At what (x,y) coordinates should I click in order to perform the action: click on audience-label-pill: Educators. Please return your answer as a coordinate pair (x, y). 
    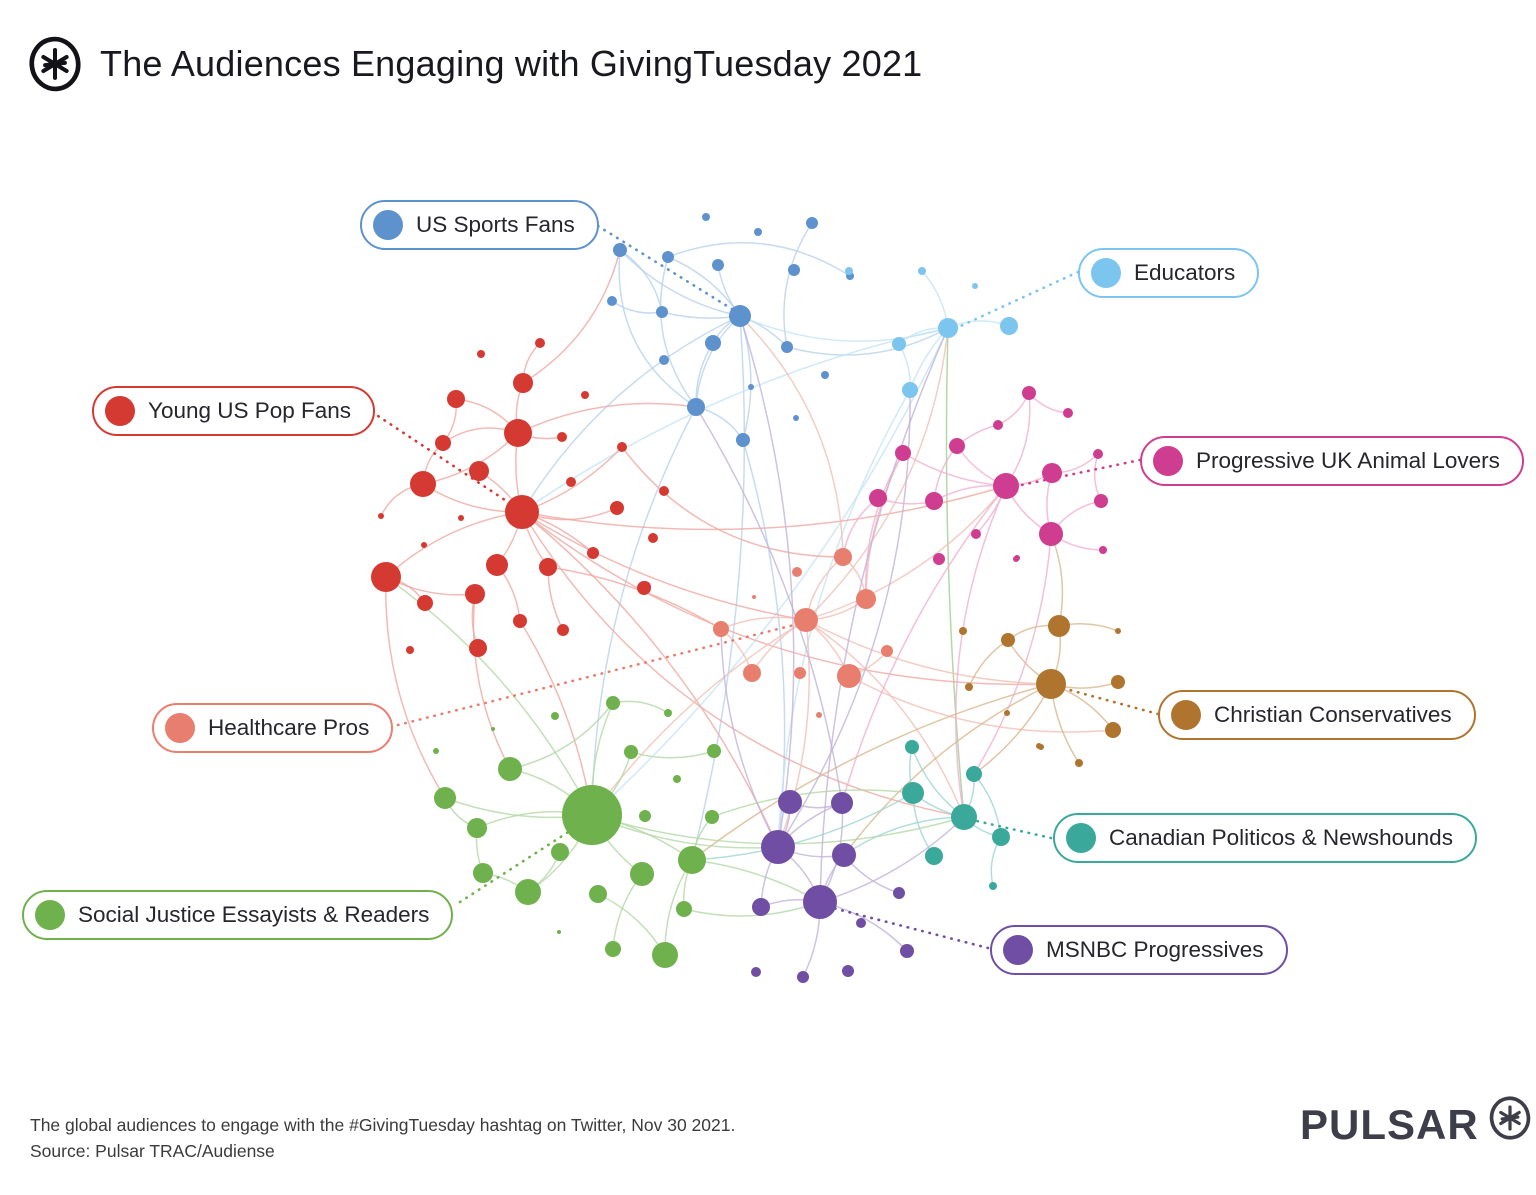
    Looking at the image, I should click on (1169, 273).